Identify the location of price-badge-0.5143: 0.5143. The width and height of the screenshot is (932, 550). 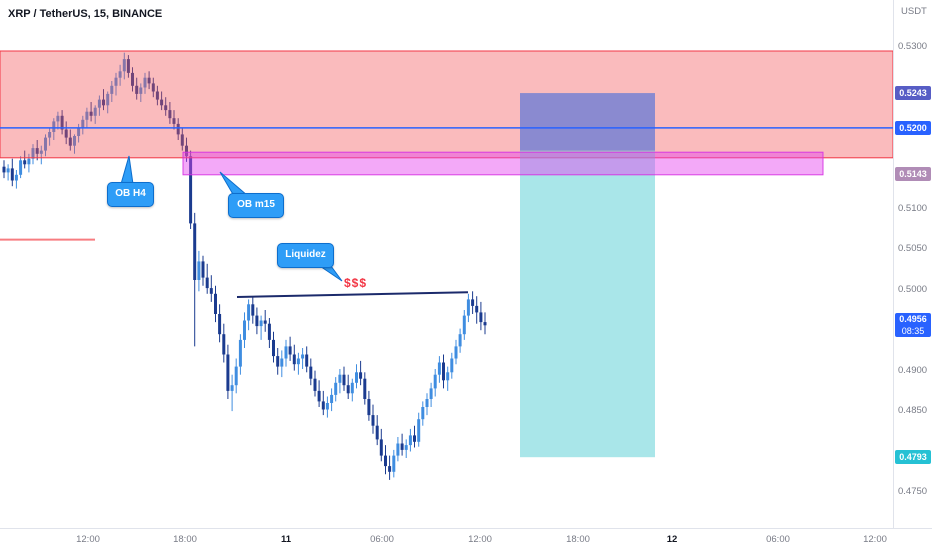
(913, 174).